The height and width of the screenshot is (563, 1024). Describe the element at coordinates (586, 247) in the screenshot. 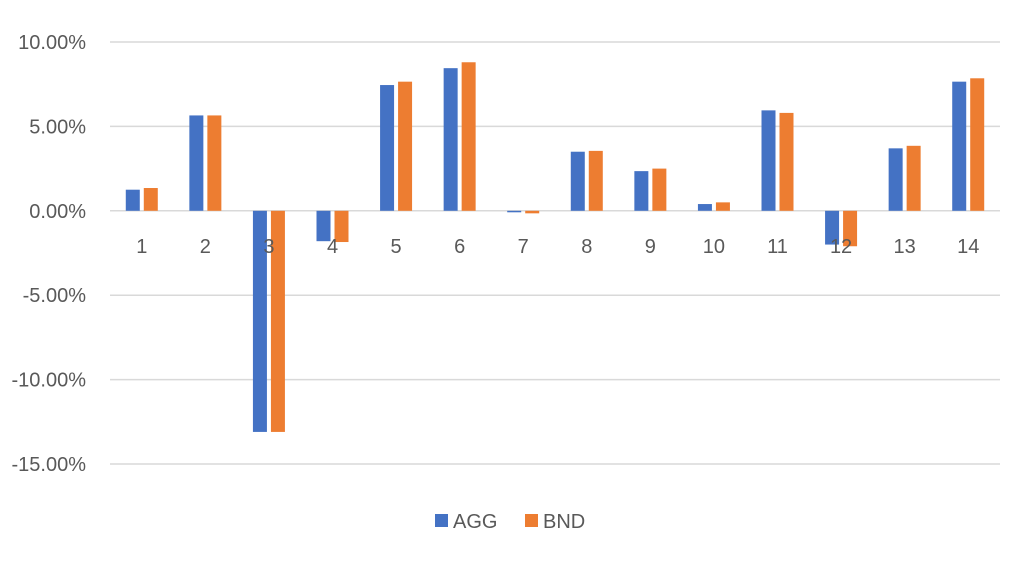

I see `category-label: 8` at that location.